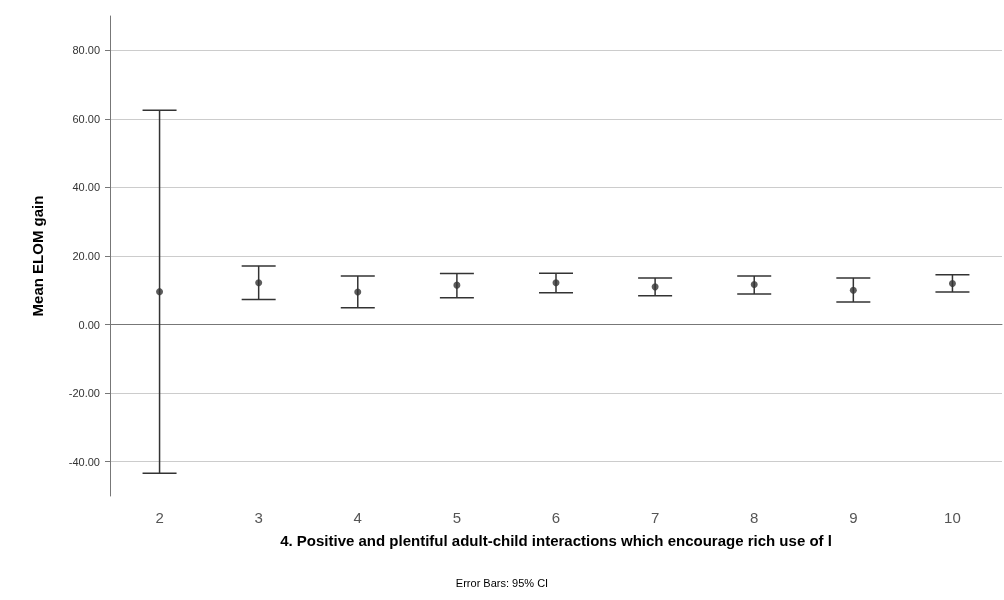  What do you see at coordinates (86, 50) in the screenshot?
I see `y-tick-label: 80.00` at bounding box center [86, 50].